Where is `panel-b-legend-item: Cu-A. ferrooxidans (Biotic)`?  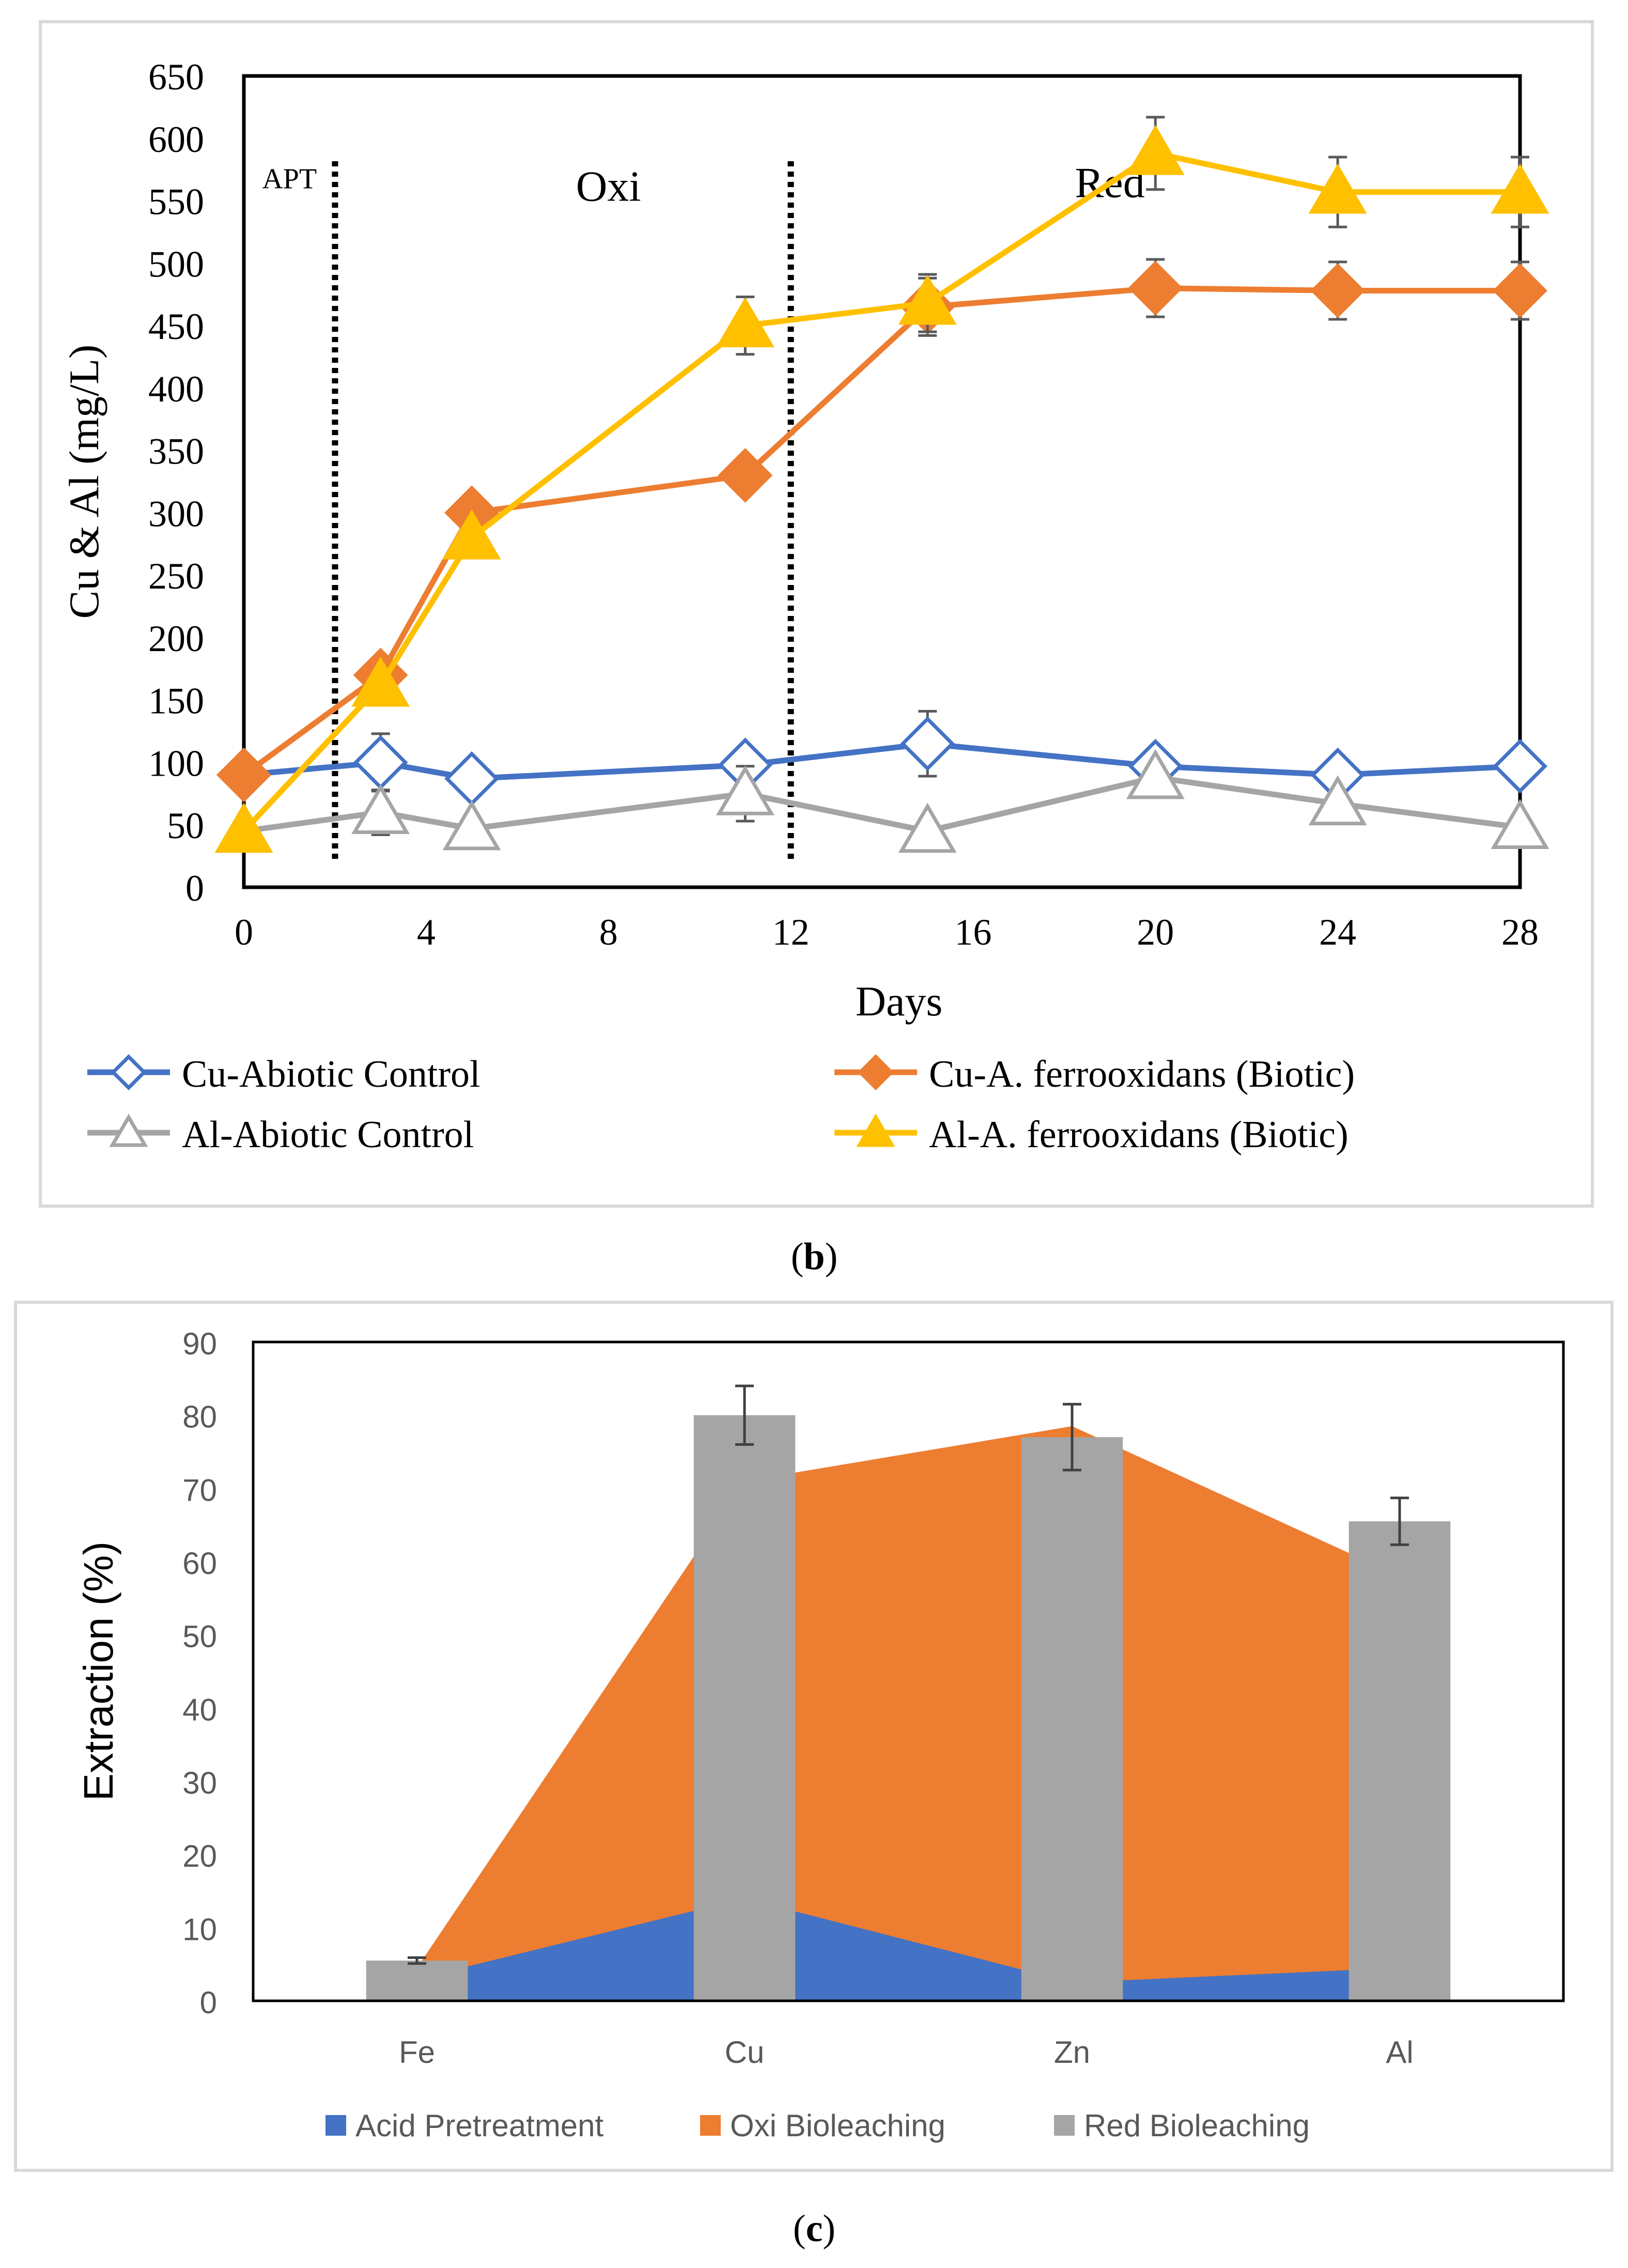
panel-b-legend-item: Cu-A. ferrooxidans (Biotic) is located at coordinates (1094, 1074).